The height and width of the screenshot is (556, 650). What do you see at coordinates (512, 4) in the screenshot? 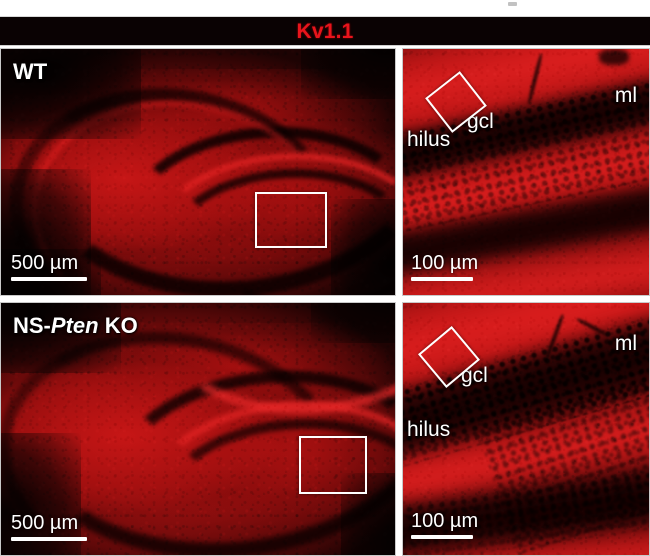
I see `scan-artifact` at bounding box center [512, 4].